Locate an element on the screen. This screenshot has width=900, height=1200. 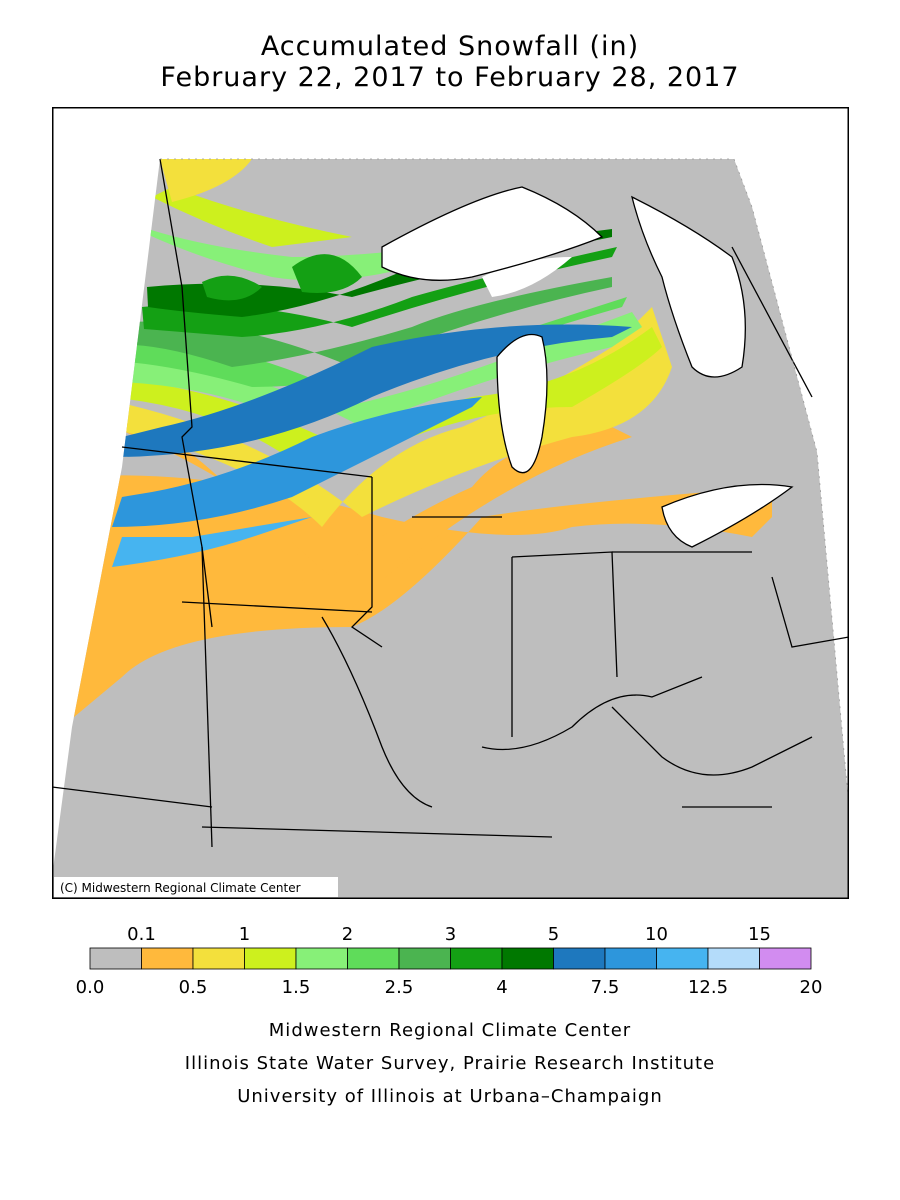
lake-michigan-shore is located at coordinates (522, 403).